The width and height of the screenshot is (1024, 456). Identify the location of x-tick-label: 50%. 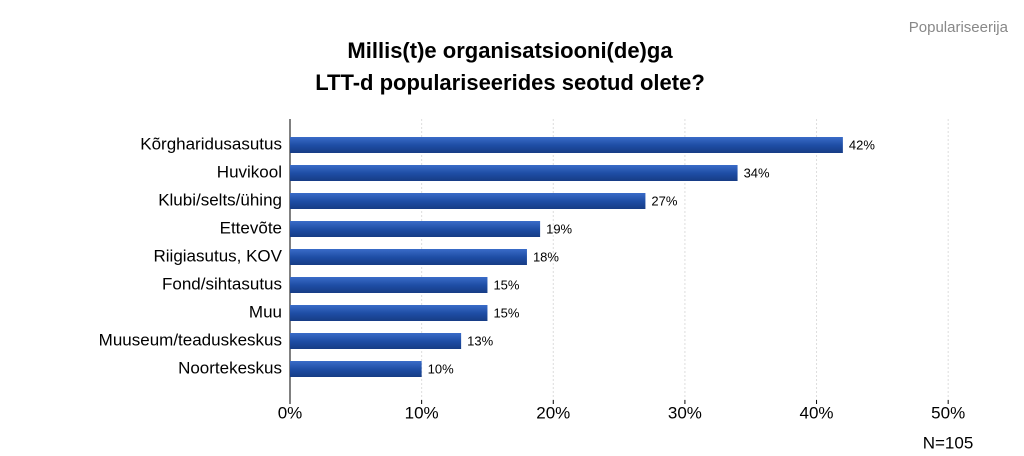
(948, 412).